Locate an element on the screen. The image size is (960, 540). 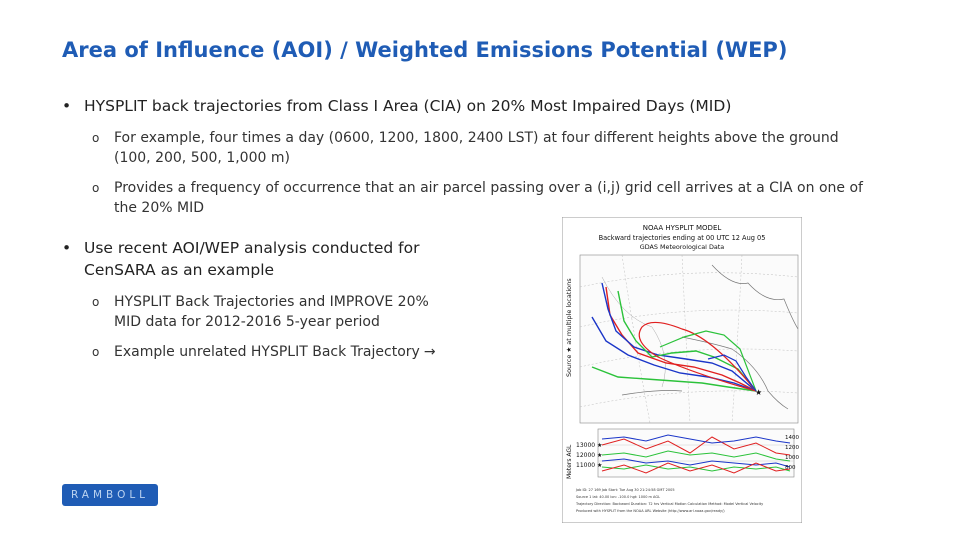
right-level-1: 1400 is located at coordinates (792, 438).